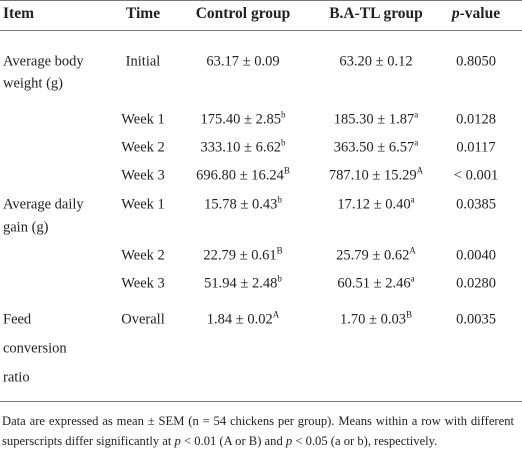 The height and width of the screenshot is (469, 522). I want to click on value: 63.17 ± 0.09, so click(243, 61).